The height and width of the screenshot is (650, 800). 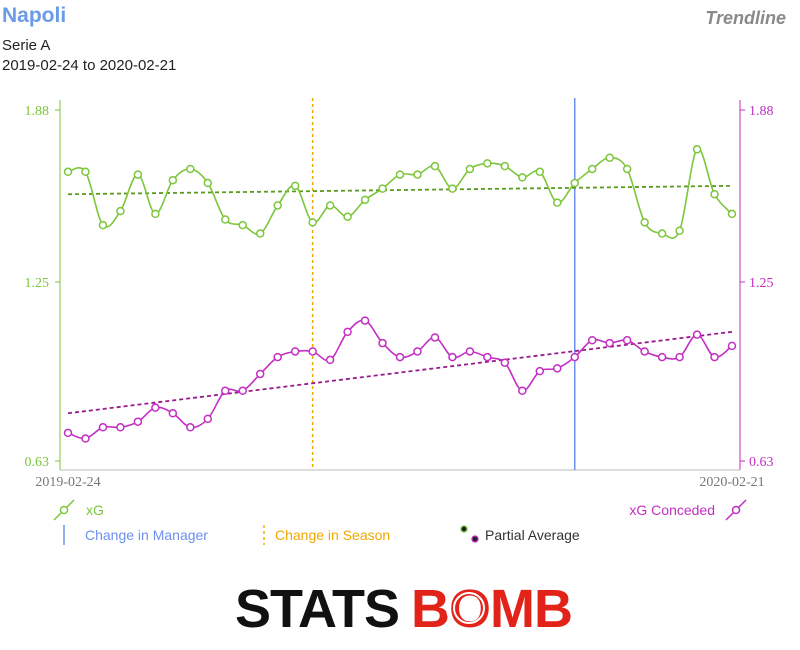 I want to click on competition-label: Serie A, so click(x=26, y=45).